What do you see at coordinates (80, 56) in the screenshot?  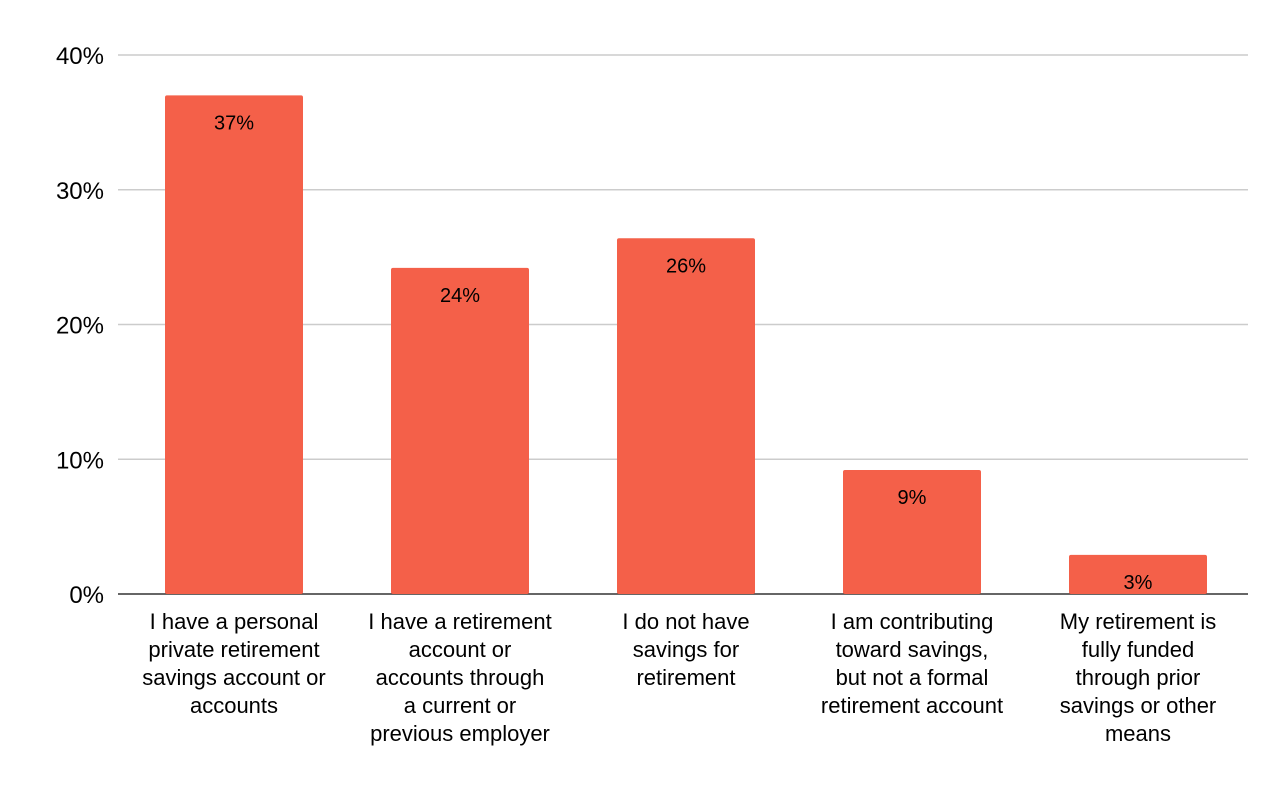 I see `y-tick-label: 40%` at bounding box center [80, 56].